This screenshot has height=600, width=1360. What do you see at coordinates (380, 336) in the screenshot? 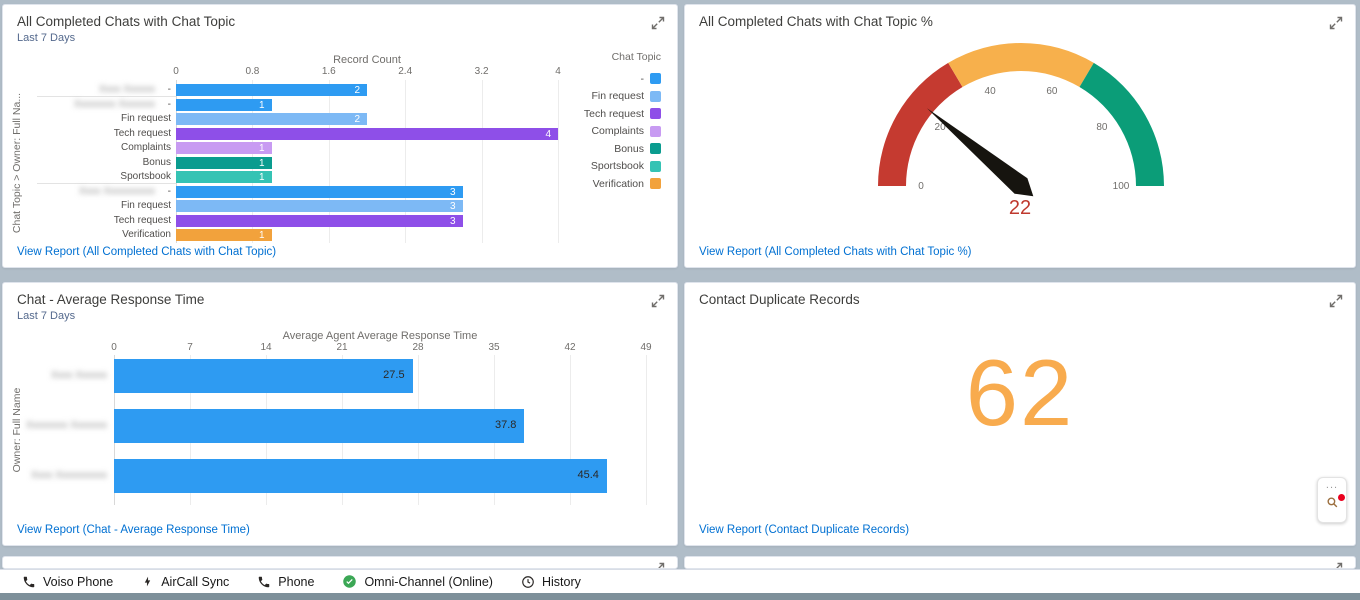
I see `value-axis-title: Average Agent Average Response Time` at bounding box center [380, 336].